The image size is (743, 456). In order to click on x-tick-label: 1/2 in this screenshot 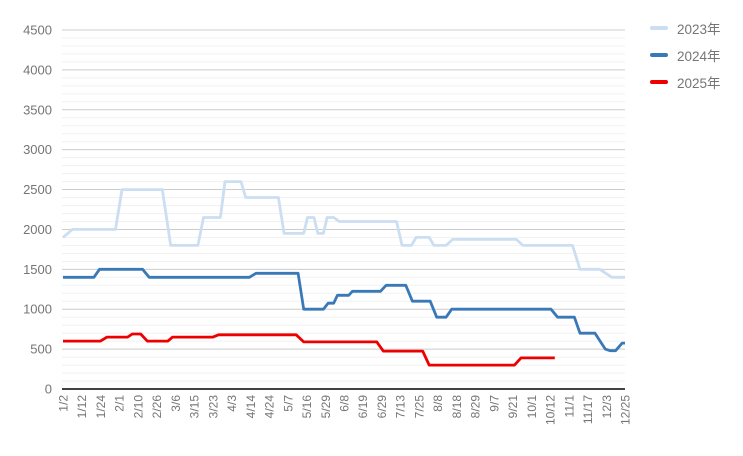, I will do `click(64, 403)`.